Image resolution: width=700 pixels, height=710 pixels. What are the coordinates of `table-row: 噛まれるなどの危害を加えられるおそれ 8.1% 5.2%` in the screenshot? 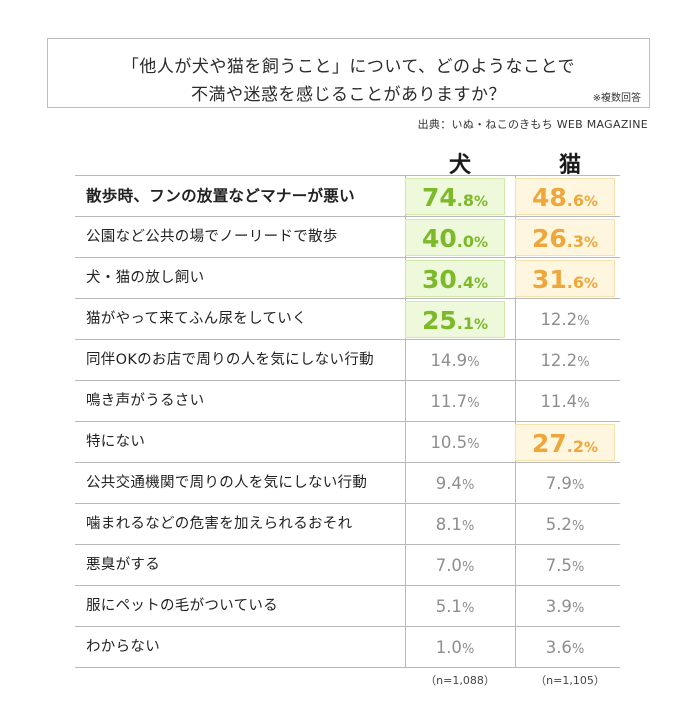 It's located at (347, 524).